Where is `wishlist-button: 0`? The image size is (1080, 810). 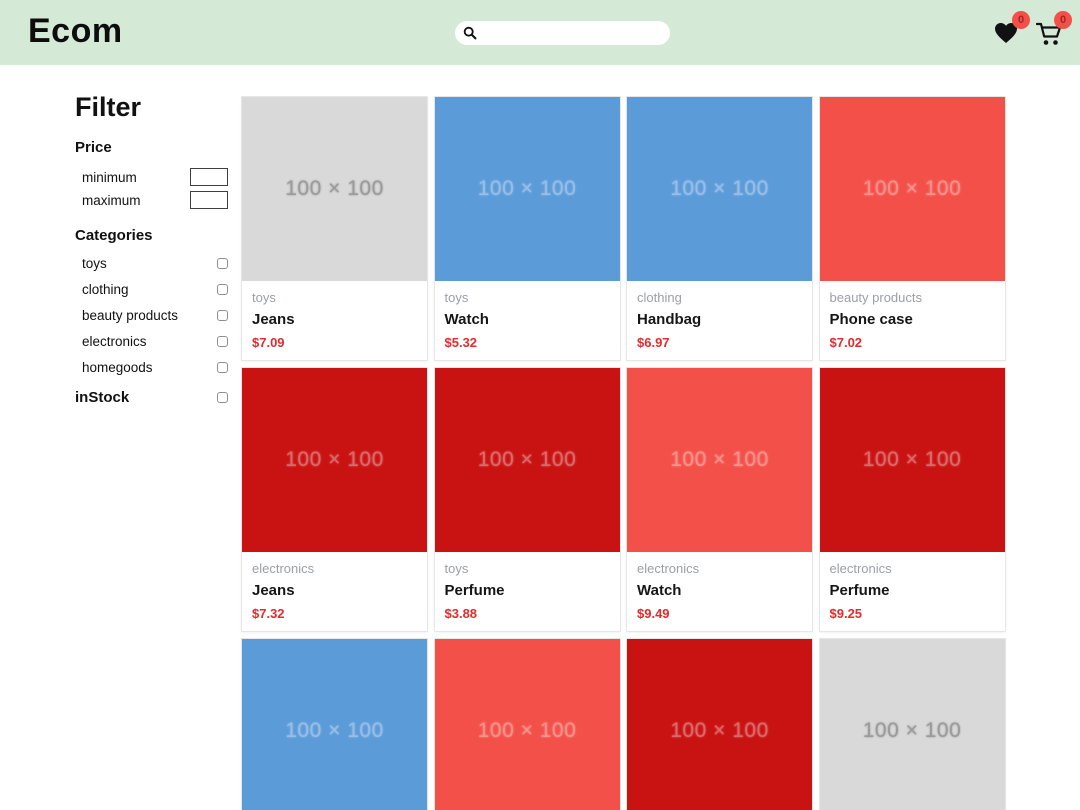
wishlist-button: 0 is located at coordinates (1012, 28).